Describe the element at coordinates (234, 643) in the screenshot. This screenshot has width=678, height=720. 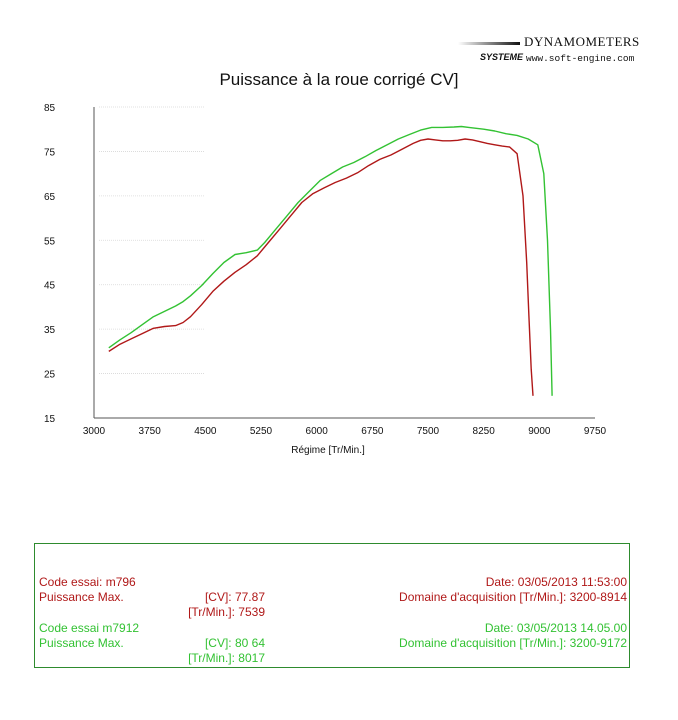
I see `test2-cv: [CV]: 80 64` at that location.